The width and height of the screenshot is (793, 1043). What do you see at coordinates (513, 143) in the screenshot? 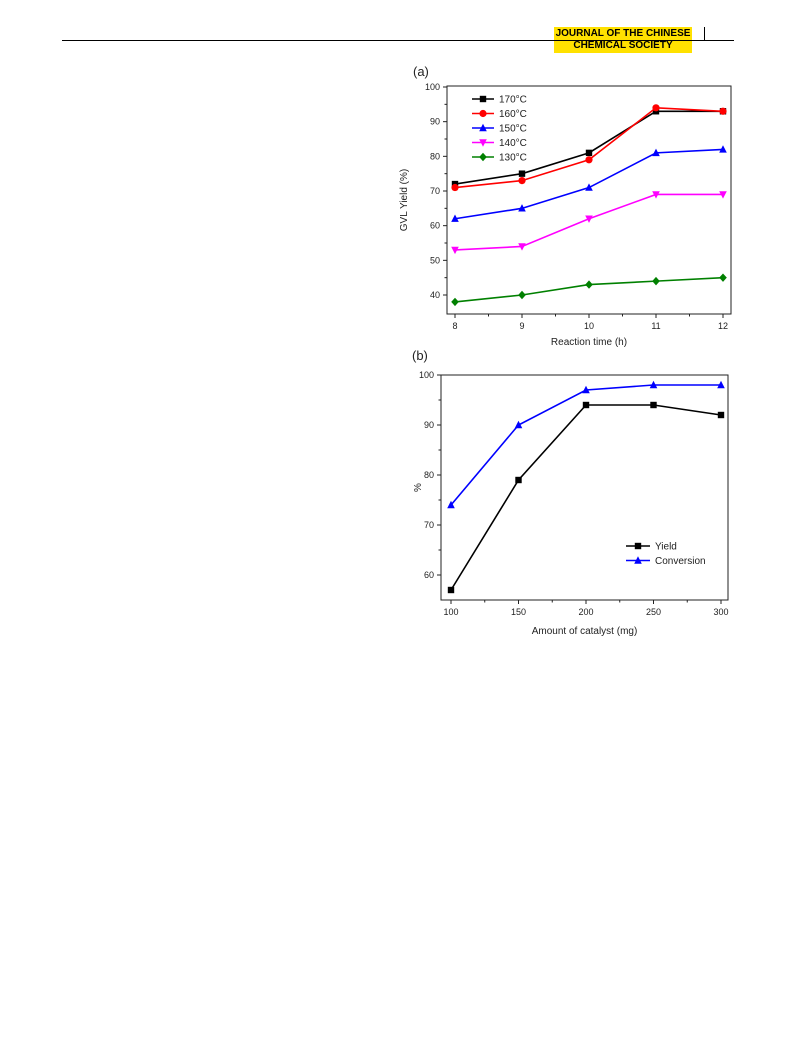
I see `legend-label: 140°C` at bounding box center [513, 143].